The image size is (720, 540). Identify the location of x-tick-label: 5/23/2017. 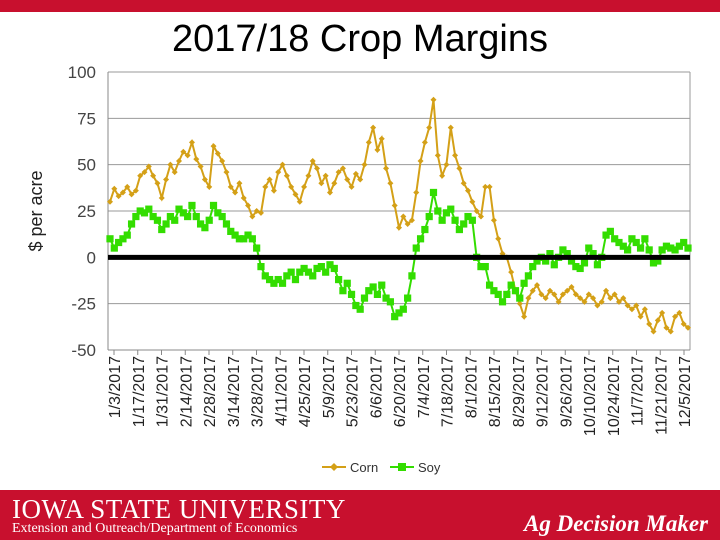
(353, 391).